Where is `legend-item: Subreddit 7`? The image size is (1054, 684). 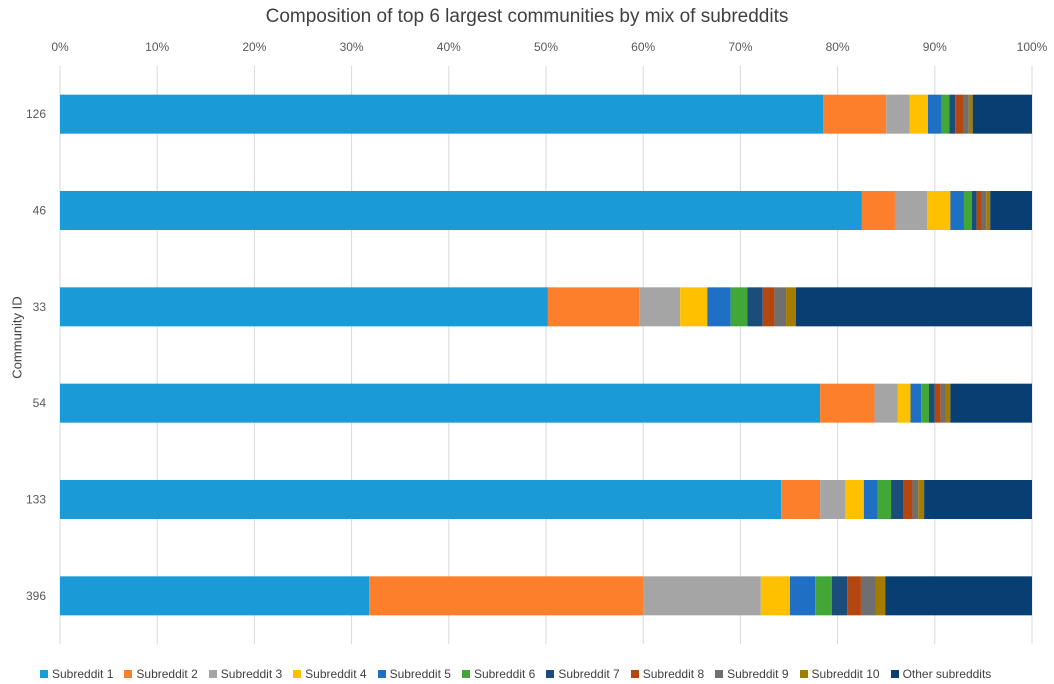
legend-item: Subreddit 7 is located at coordinates (583, 674).